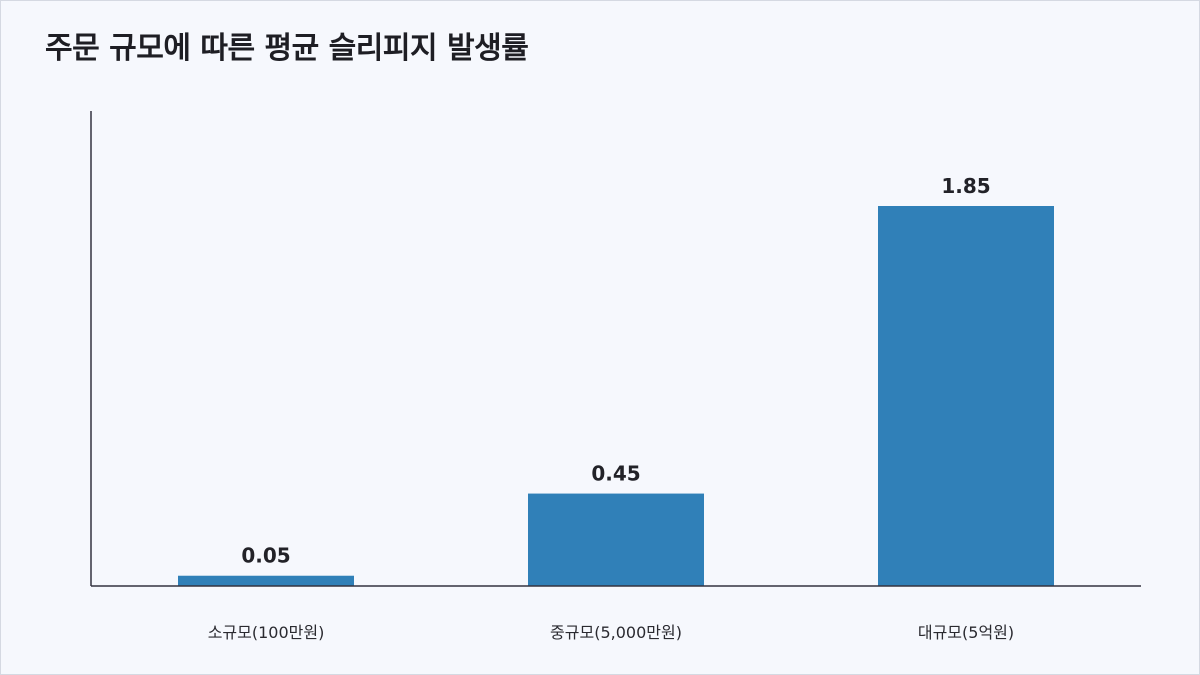  Describe the element at coordinates (615, 474) in the screenshot. I see `bar-value-label-1: 0.45` at that location.